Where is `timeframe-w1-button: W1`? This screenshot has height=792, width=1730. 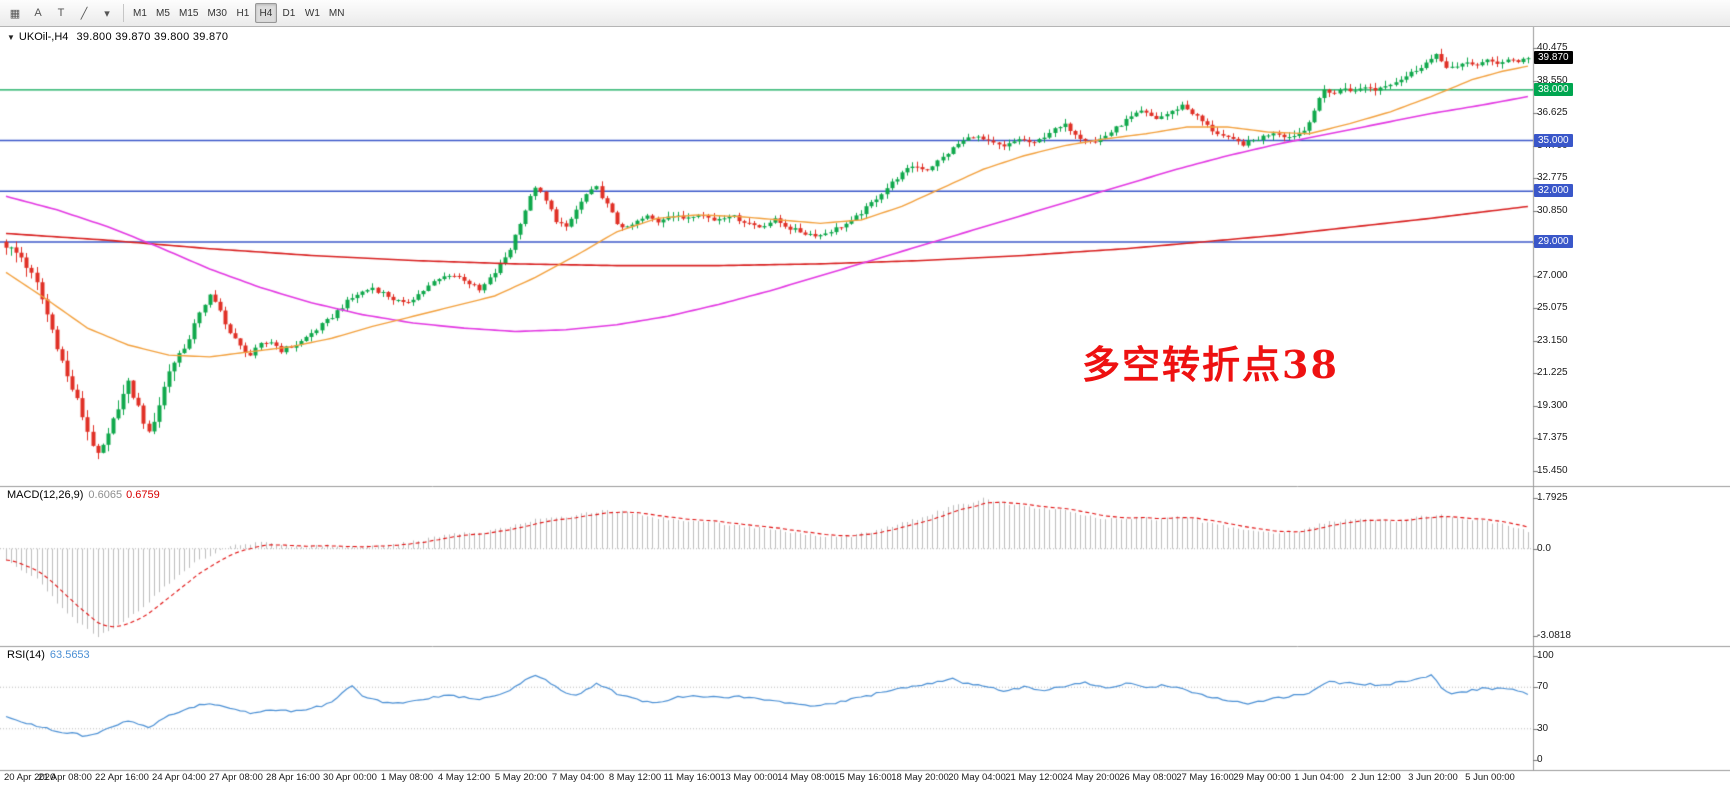
timeframe-w1-button: W1 is located at coordinates (312, 13).